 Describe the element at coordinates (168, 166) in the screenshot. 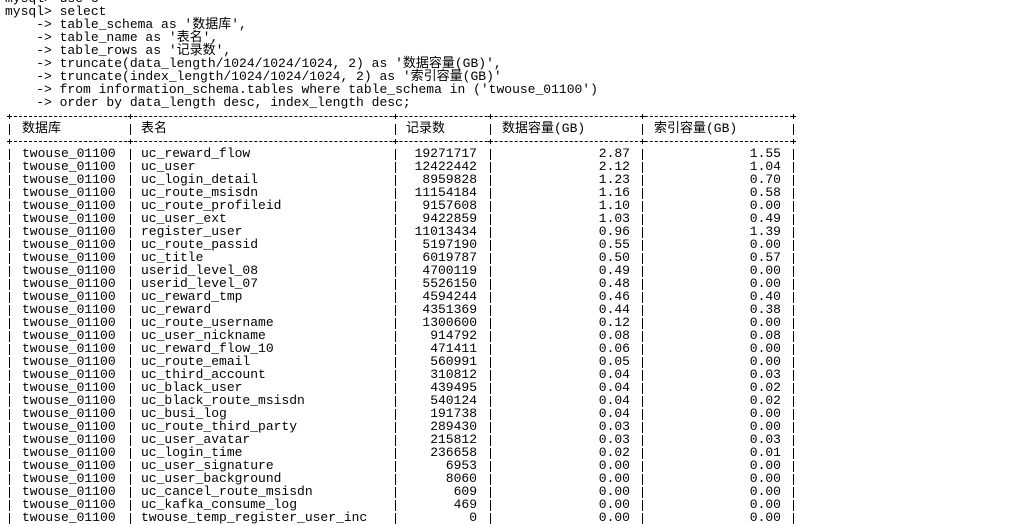

I see `table-cell: uc_user` at that location.